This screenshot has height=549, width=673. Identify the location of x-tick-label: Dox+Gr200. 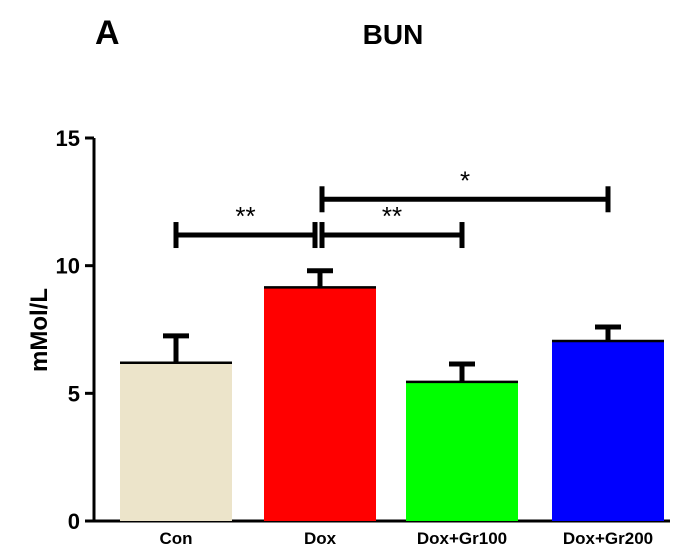
(608, 538).